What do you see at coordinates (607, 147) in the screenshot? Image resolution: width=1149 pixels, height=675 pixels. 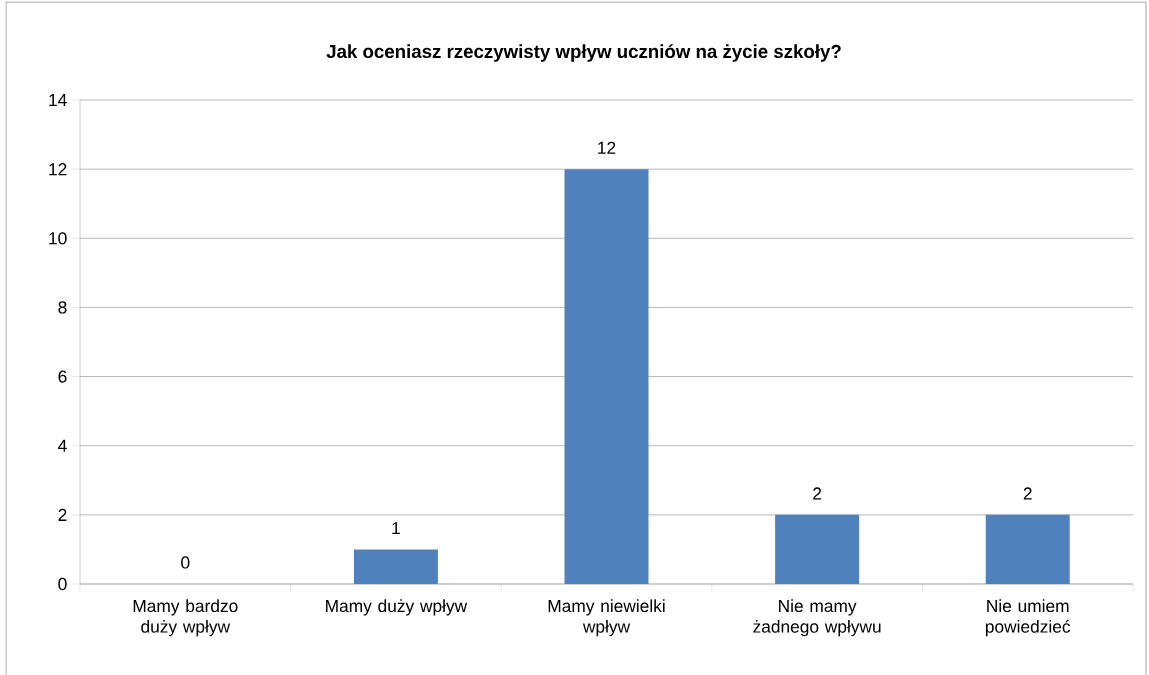 I see `data-label: 12` at bounding box center [607, 147].